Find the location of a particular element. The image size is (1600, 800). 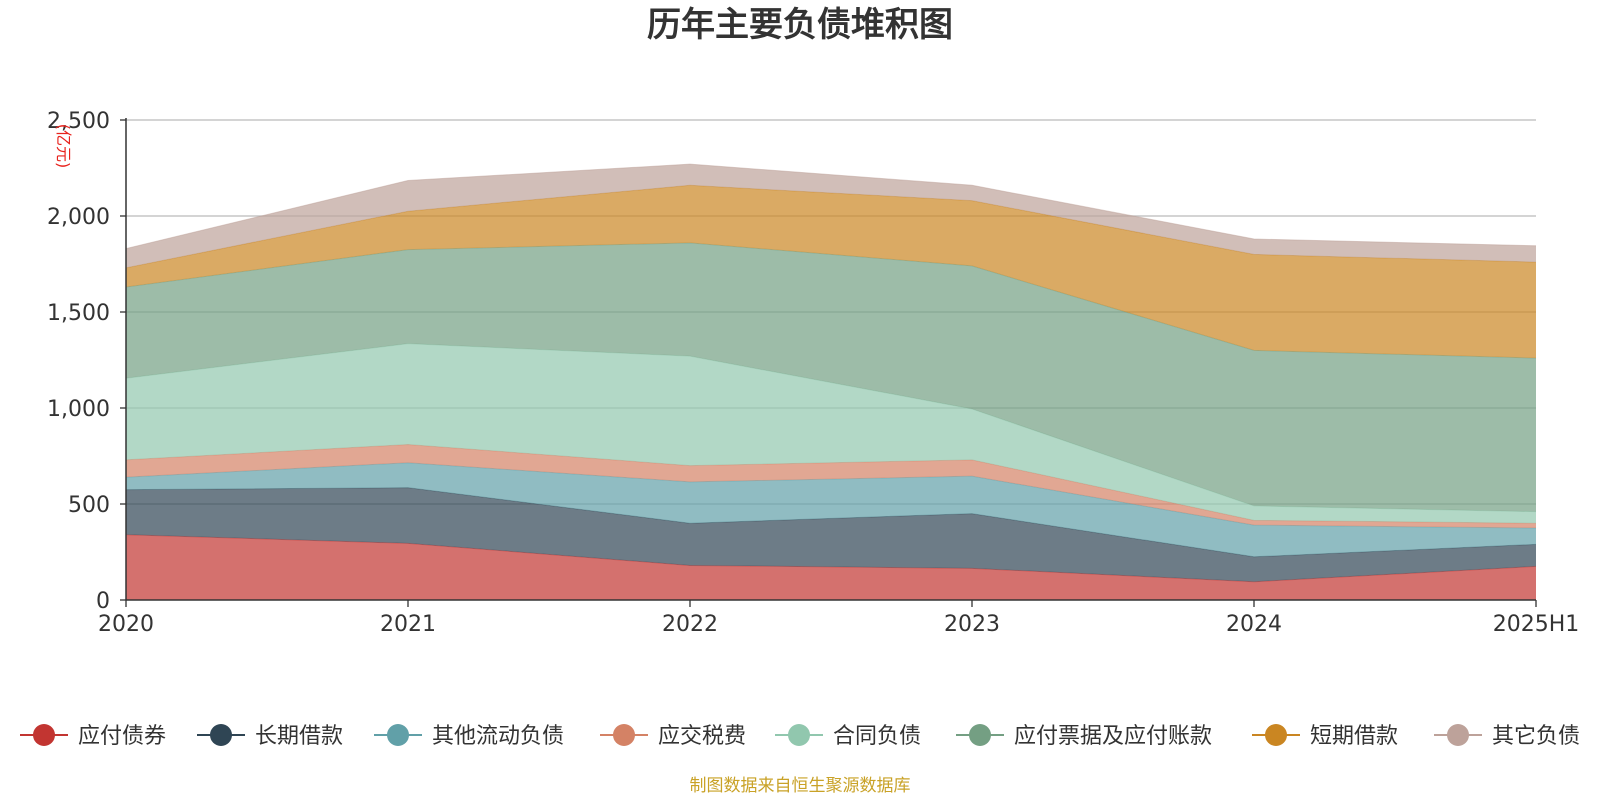

legend-label: 合同负债 is located at coordinates (877, 736).